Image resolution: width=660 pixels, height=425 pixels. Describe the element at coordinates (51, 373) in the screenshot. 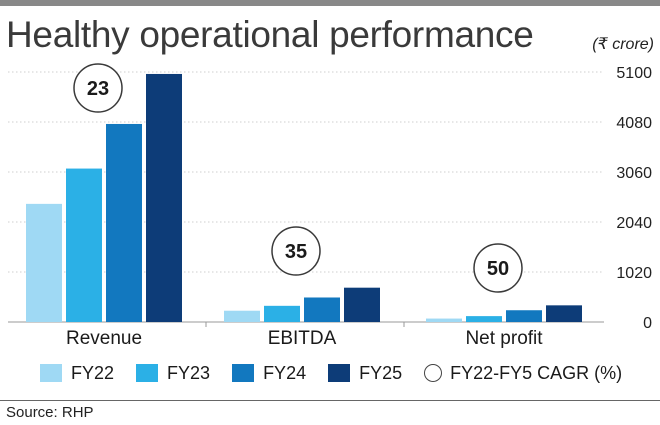

I see `legend-swatch-fy22` at that location.